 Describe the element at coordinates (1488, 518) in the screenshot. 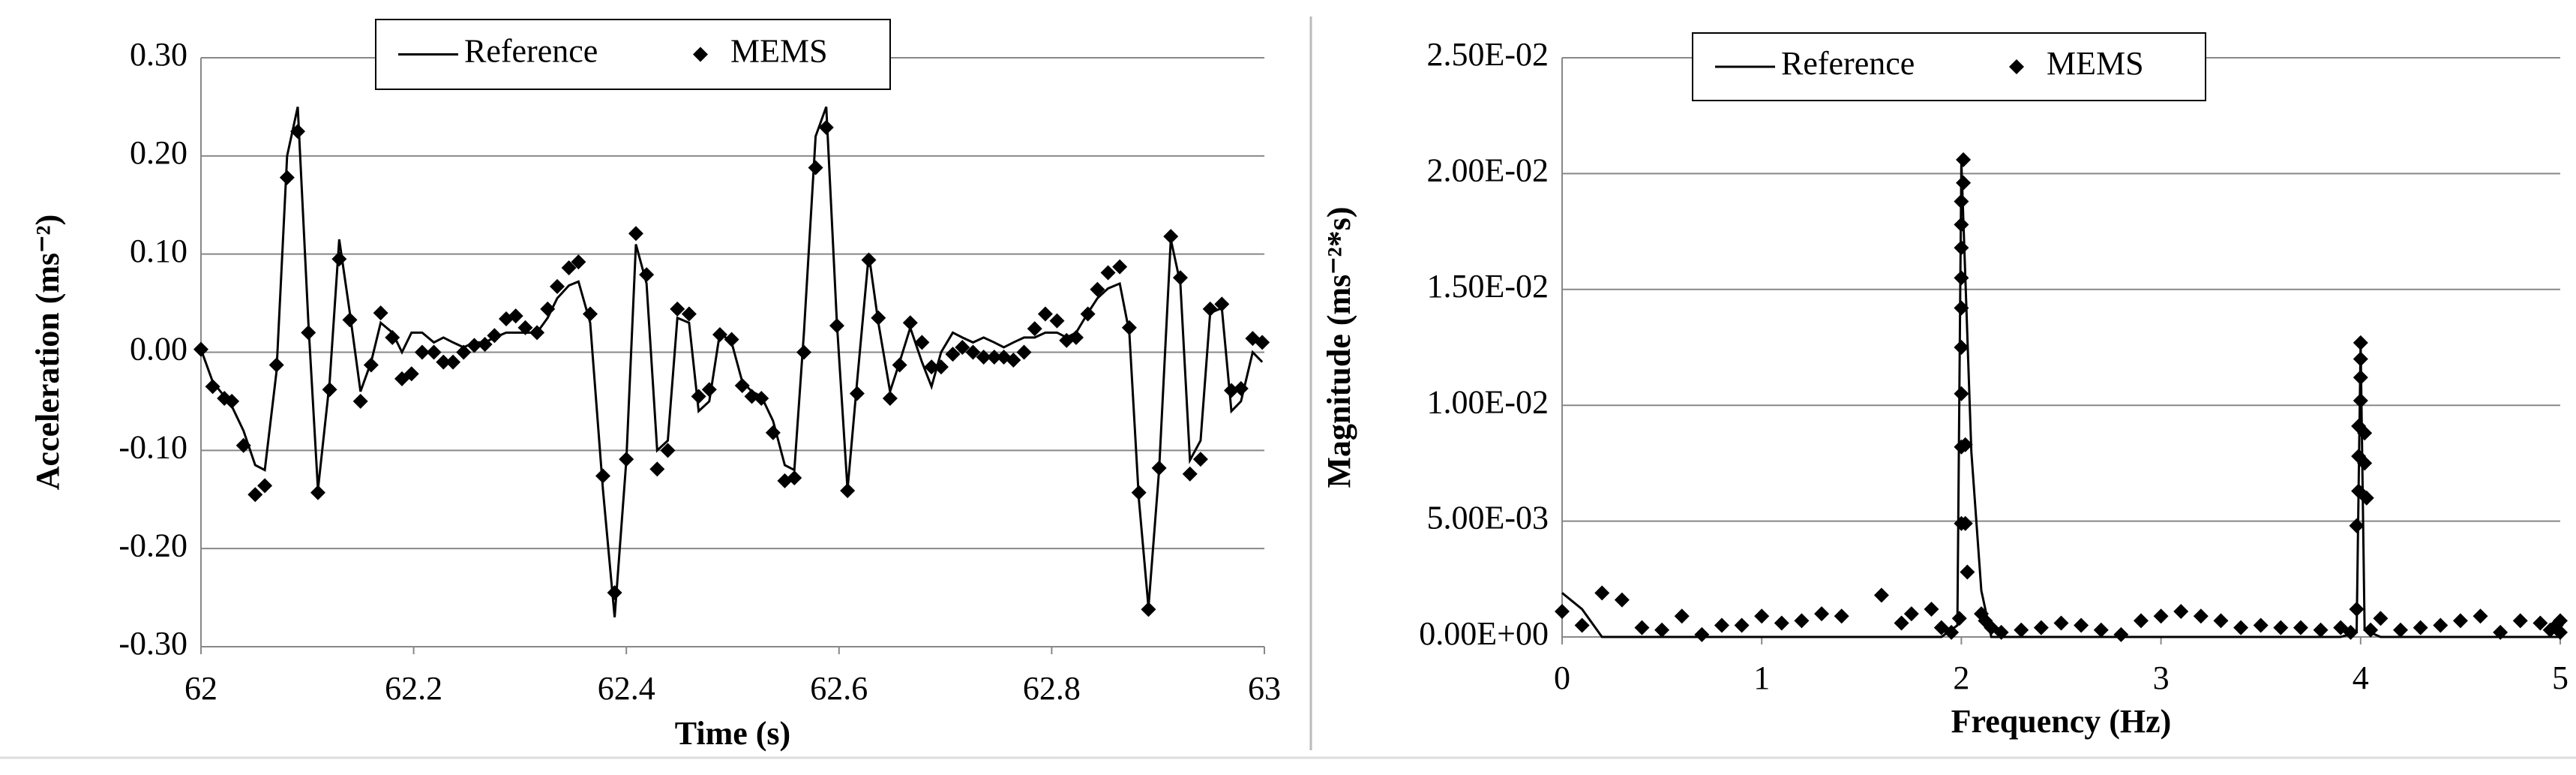

I see `y-tick-label: 5.00E-03` at that location.